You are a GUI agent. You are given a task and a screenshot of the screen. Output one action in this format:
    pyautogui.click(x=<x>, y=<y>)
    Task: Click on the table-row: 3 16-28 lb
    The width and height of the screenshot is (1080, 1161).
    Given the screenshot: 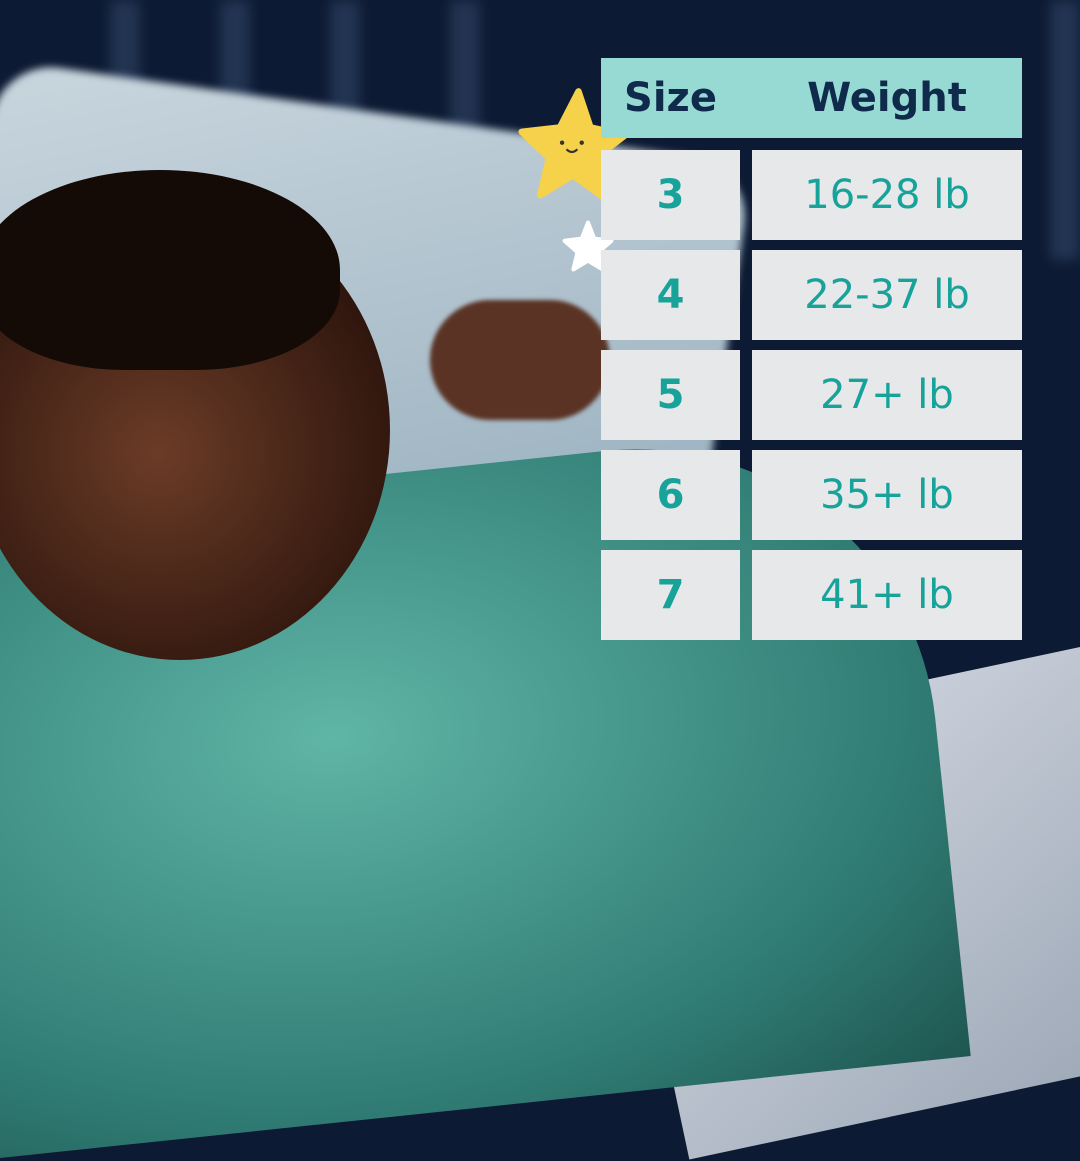 What is the action you would take?
    pyautogui.click(x=811, y=195)
    